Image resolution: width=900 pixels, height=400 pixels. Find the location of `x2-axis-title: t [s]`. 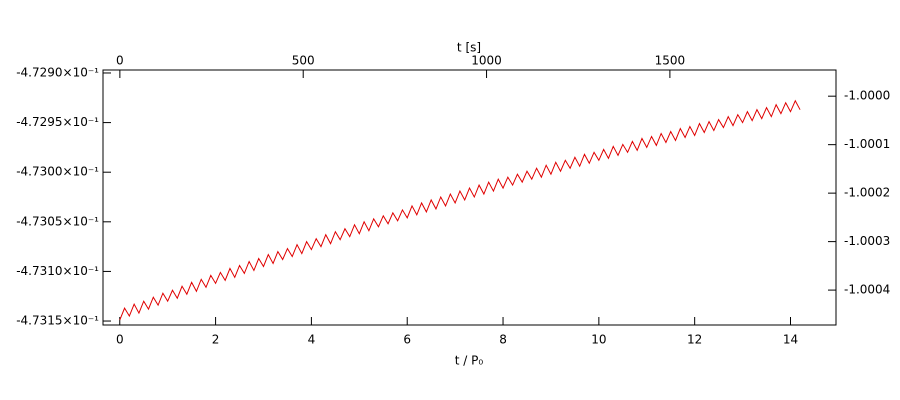

x2-axis-title: t [s] is located at coordinates (469, 48).